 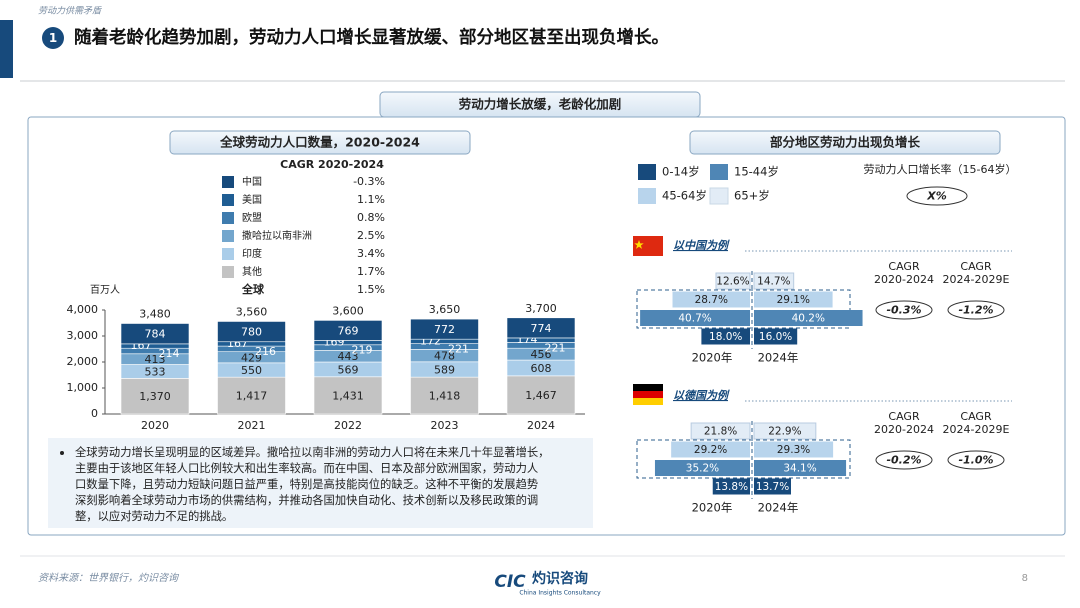 I want to click on age-bar-label: 21.8%, so click(x=720, y=432).